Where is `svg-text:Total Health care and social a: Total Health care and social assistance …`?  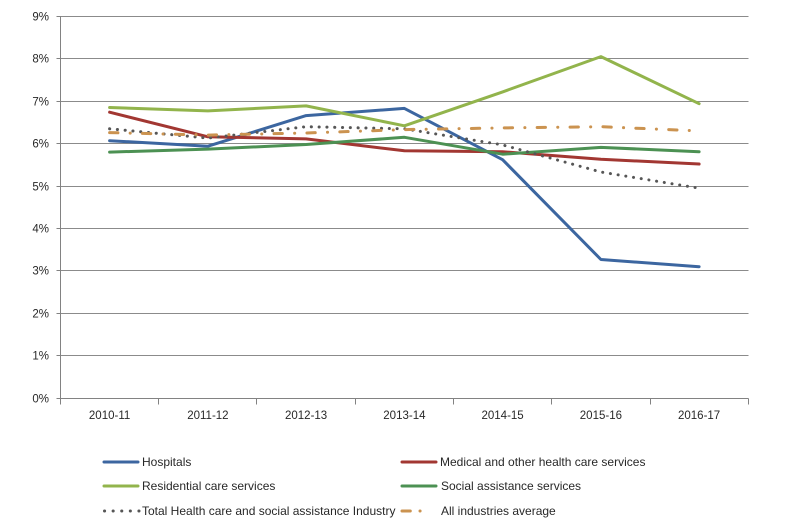 svg-text:Total Health care and social a: Total Health care and social assistance … is located at coordinates (268, 511).